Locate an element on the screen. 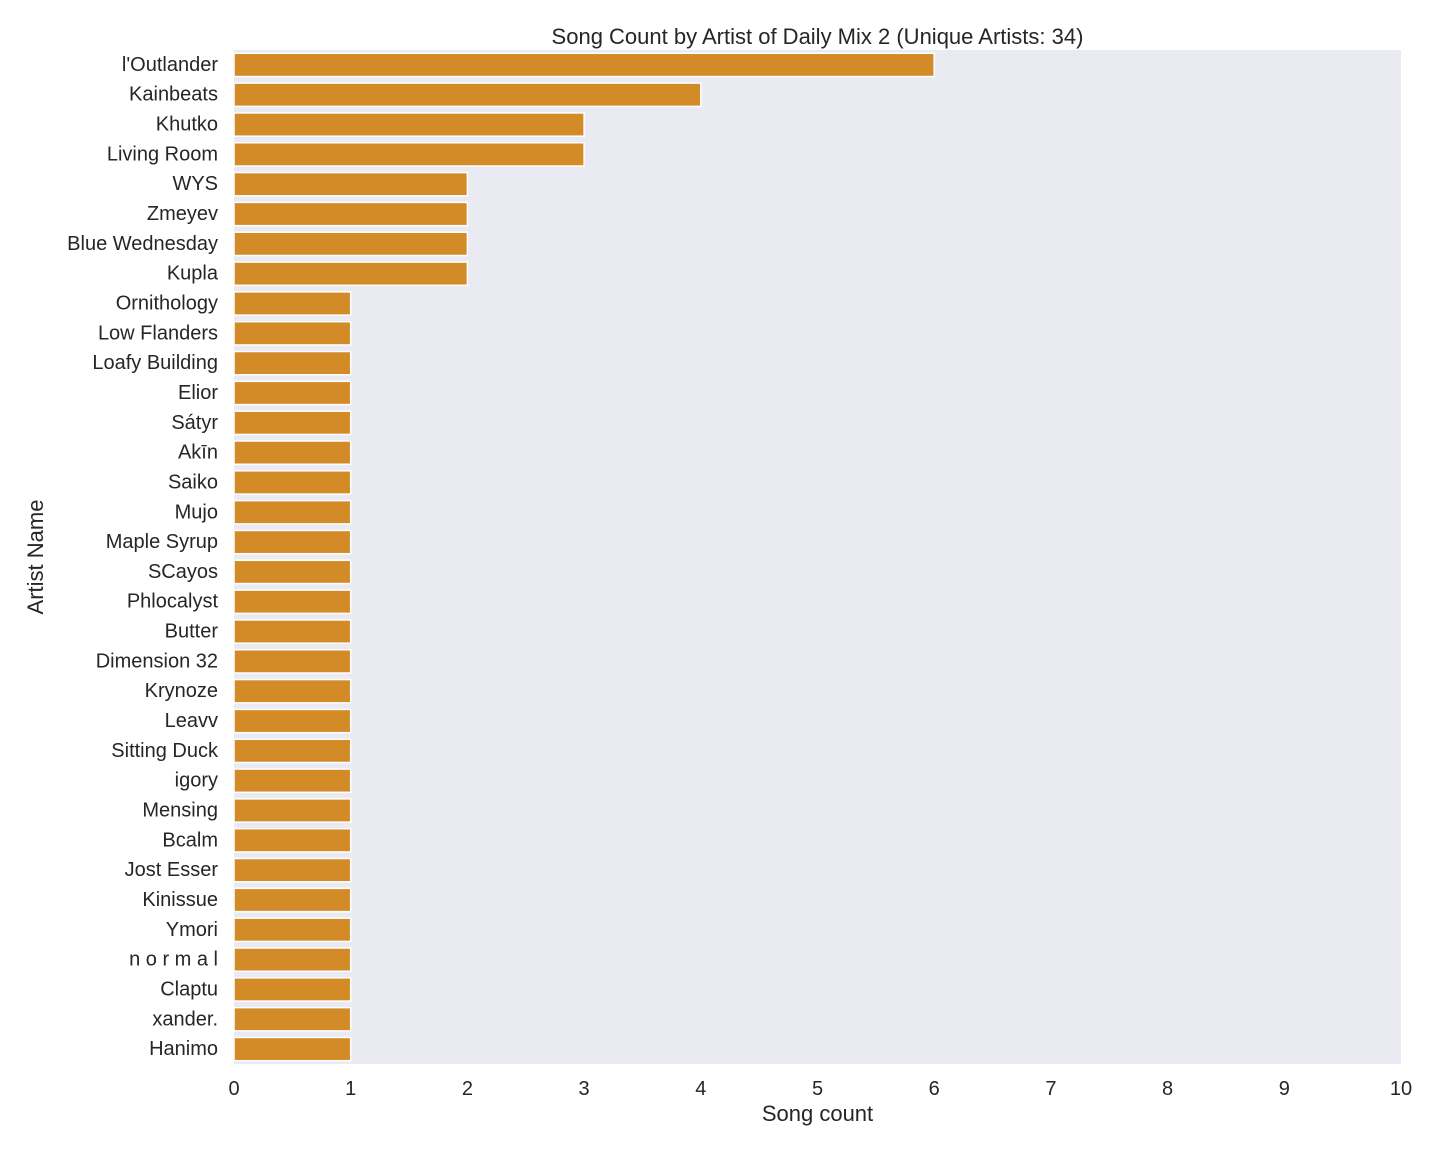 This screenshot has height=1152, width=1440. x-tick-label: 5 is located at coordinates (817, 1089).